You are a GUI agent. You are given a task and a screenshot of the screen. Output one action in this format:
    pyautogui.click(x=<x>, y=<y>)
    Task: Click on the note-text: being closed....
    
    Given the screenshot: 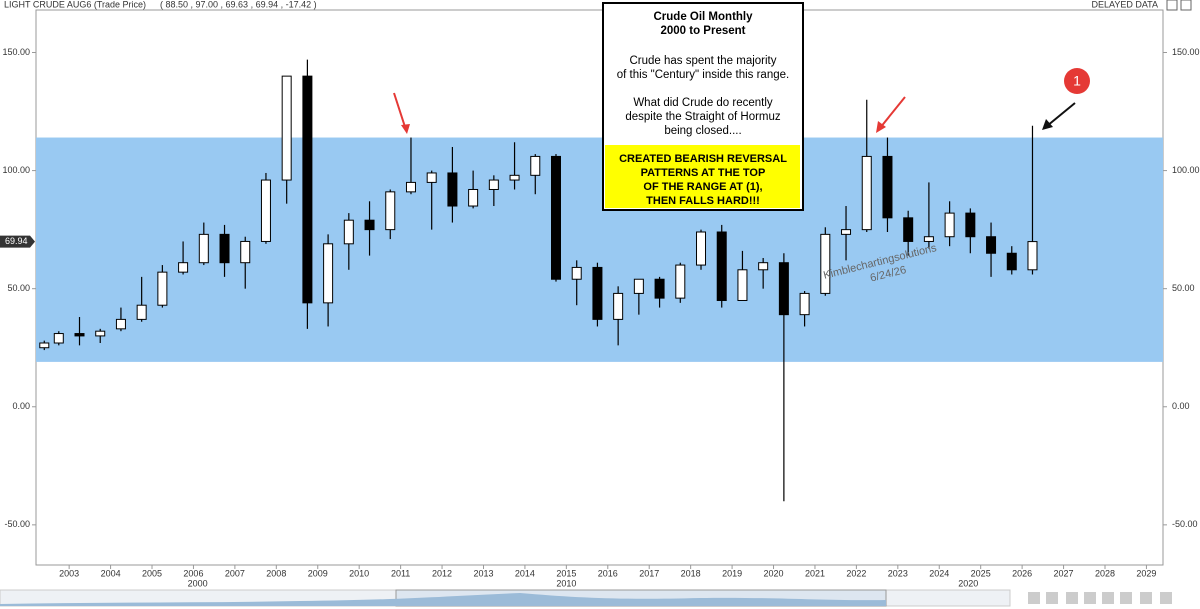 What is the action you would take?
    pyautogui.click(x=702, y=131)
    